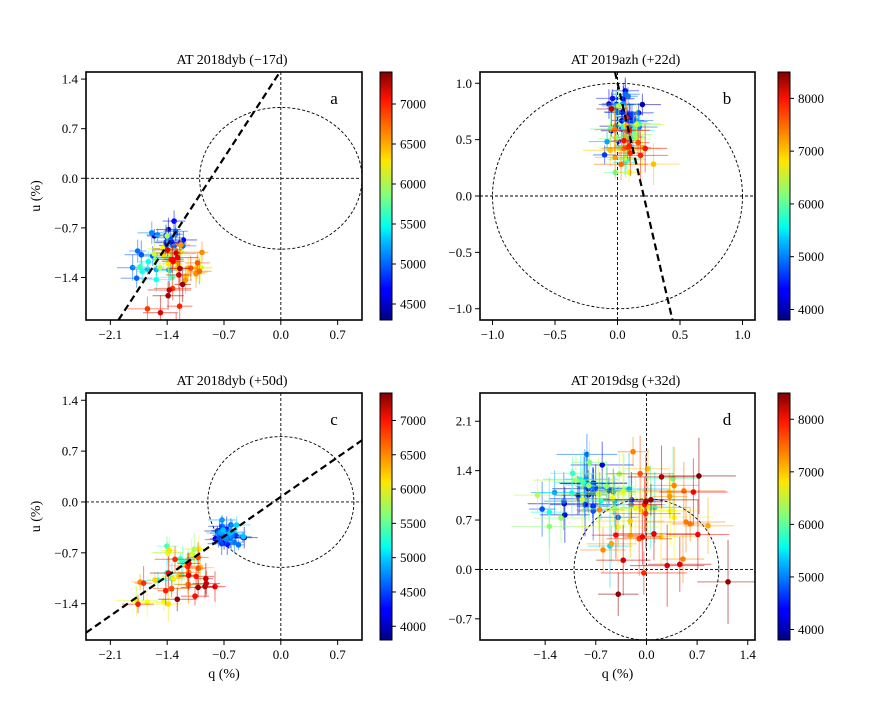 The image size is (872, 713). I want to click on plot-frame, so click(617, 516).